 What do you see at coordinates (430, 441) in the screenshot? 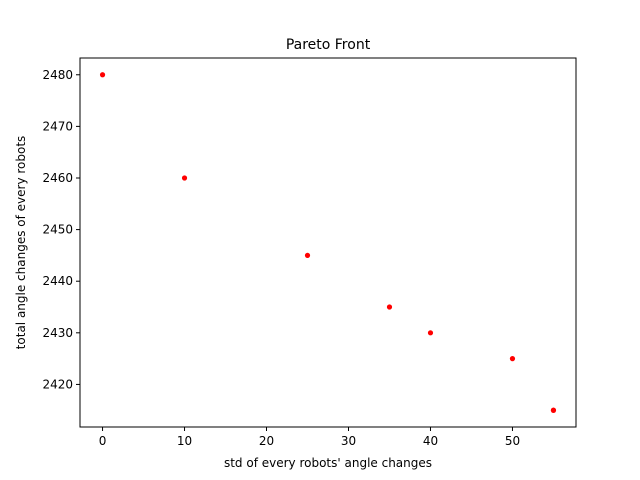
I see `x-tick-label: 40` at bounding box center [430, 441].